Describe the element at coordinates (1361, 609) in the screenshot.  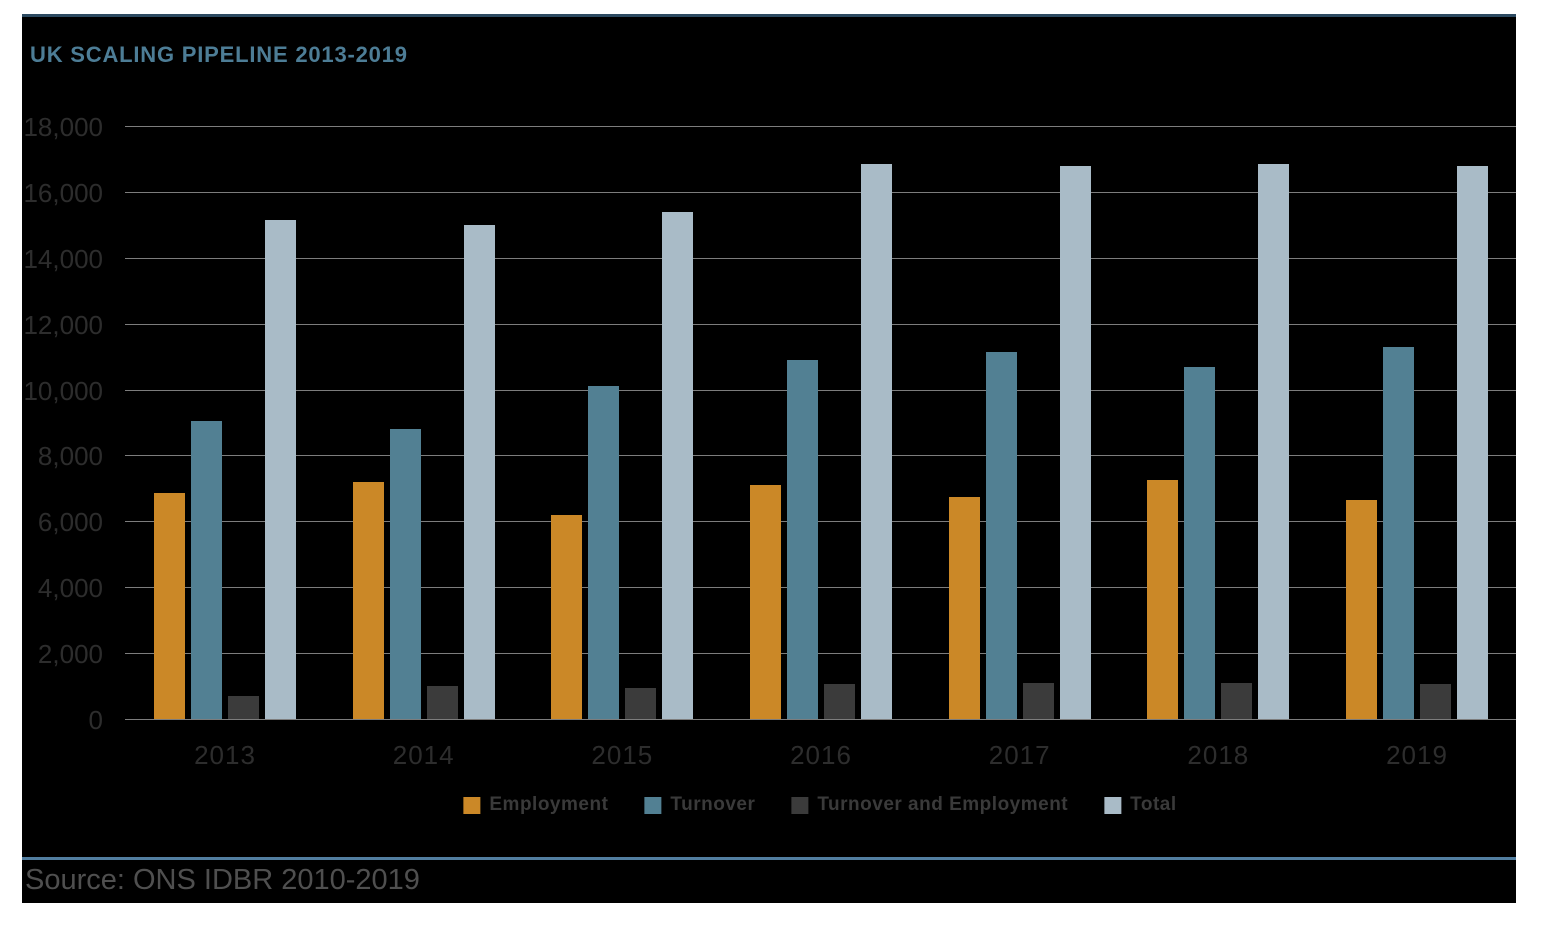
I see `bar-employment-2019` at that location.